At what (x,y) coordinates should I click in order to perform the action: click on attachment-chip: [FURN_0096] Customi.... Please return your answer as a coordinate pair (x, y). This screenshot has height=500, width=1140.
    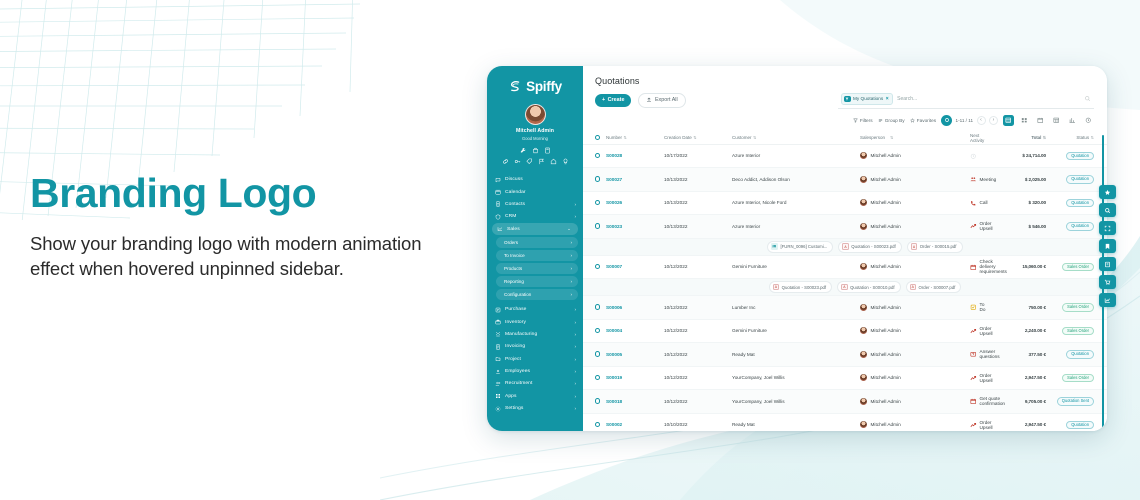
    Looking at the image, I should click on (800, 246).